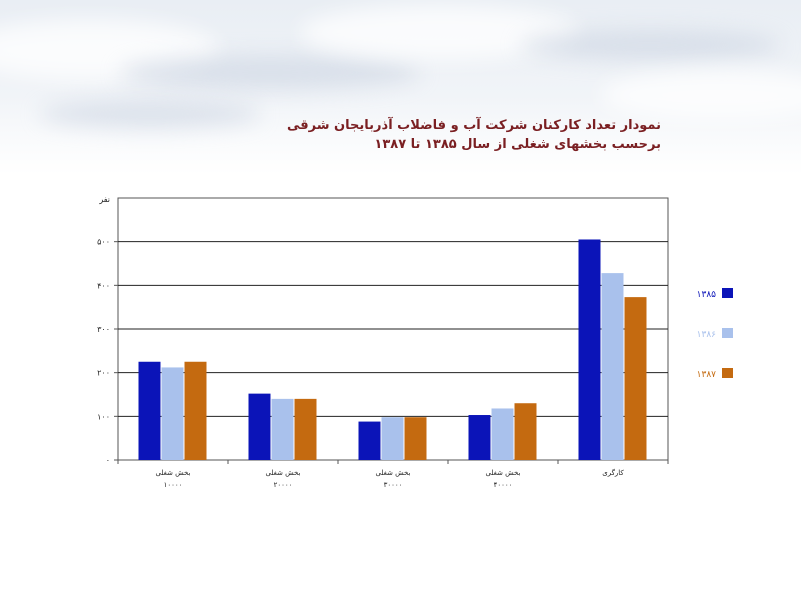  I want to click on x-tick-label-number: ۴۰۰۰۰, so click(503, 485).